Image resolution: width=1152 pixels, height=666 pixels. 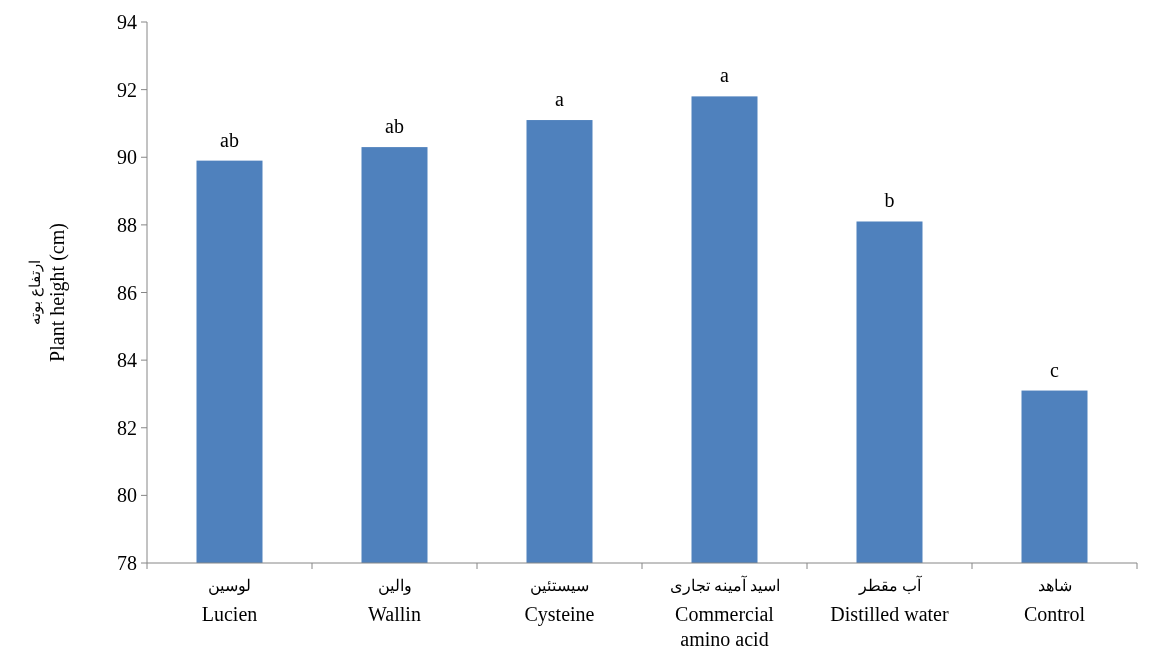 What do you see at coordinates (127, 157) in the screenshot?
I see `y-tick-label: 90` at bounding box center [127, 157].